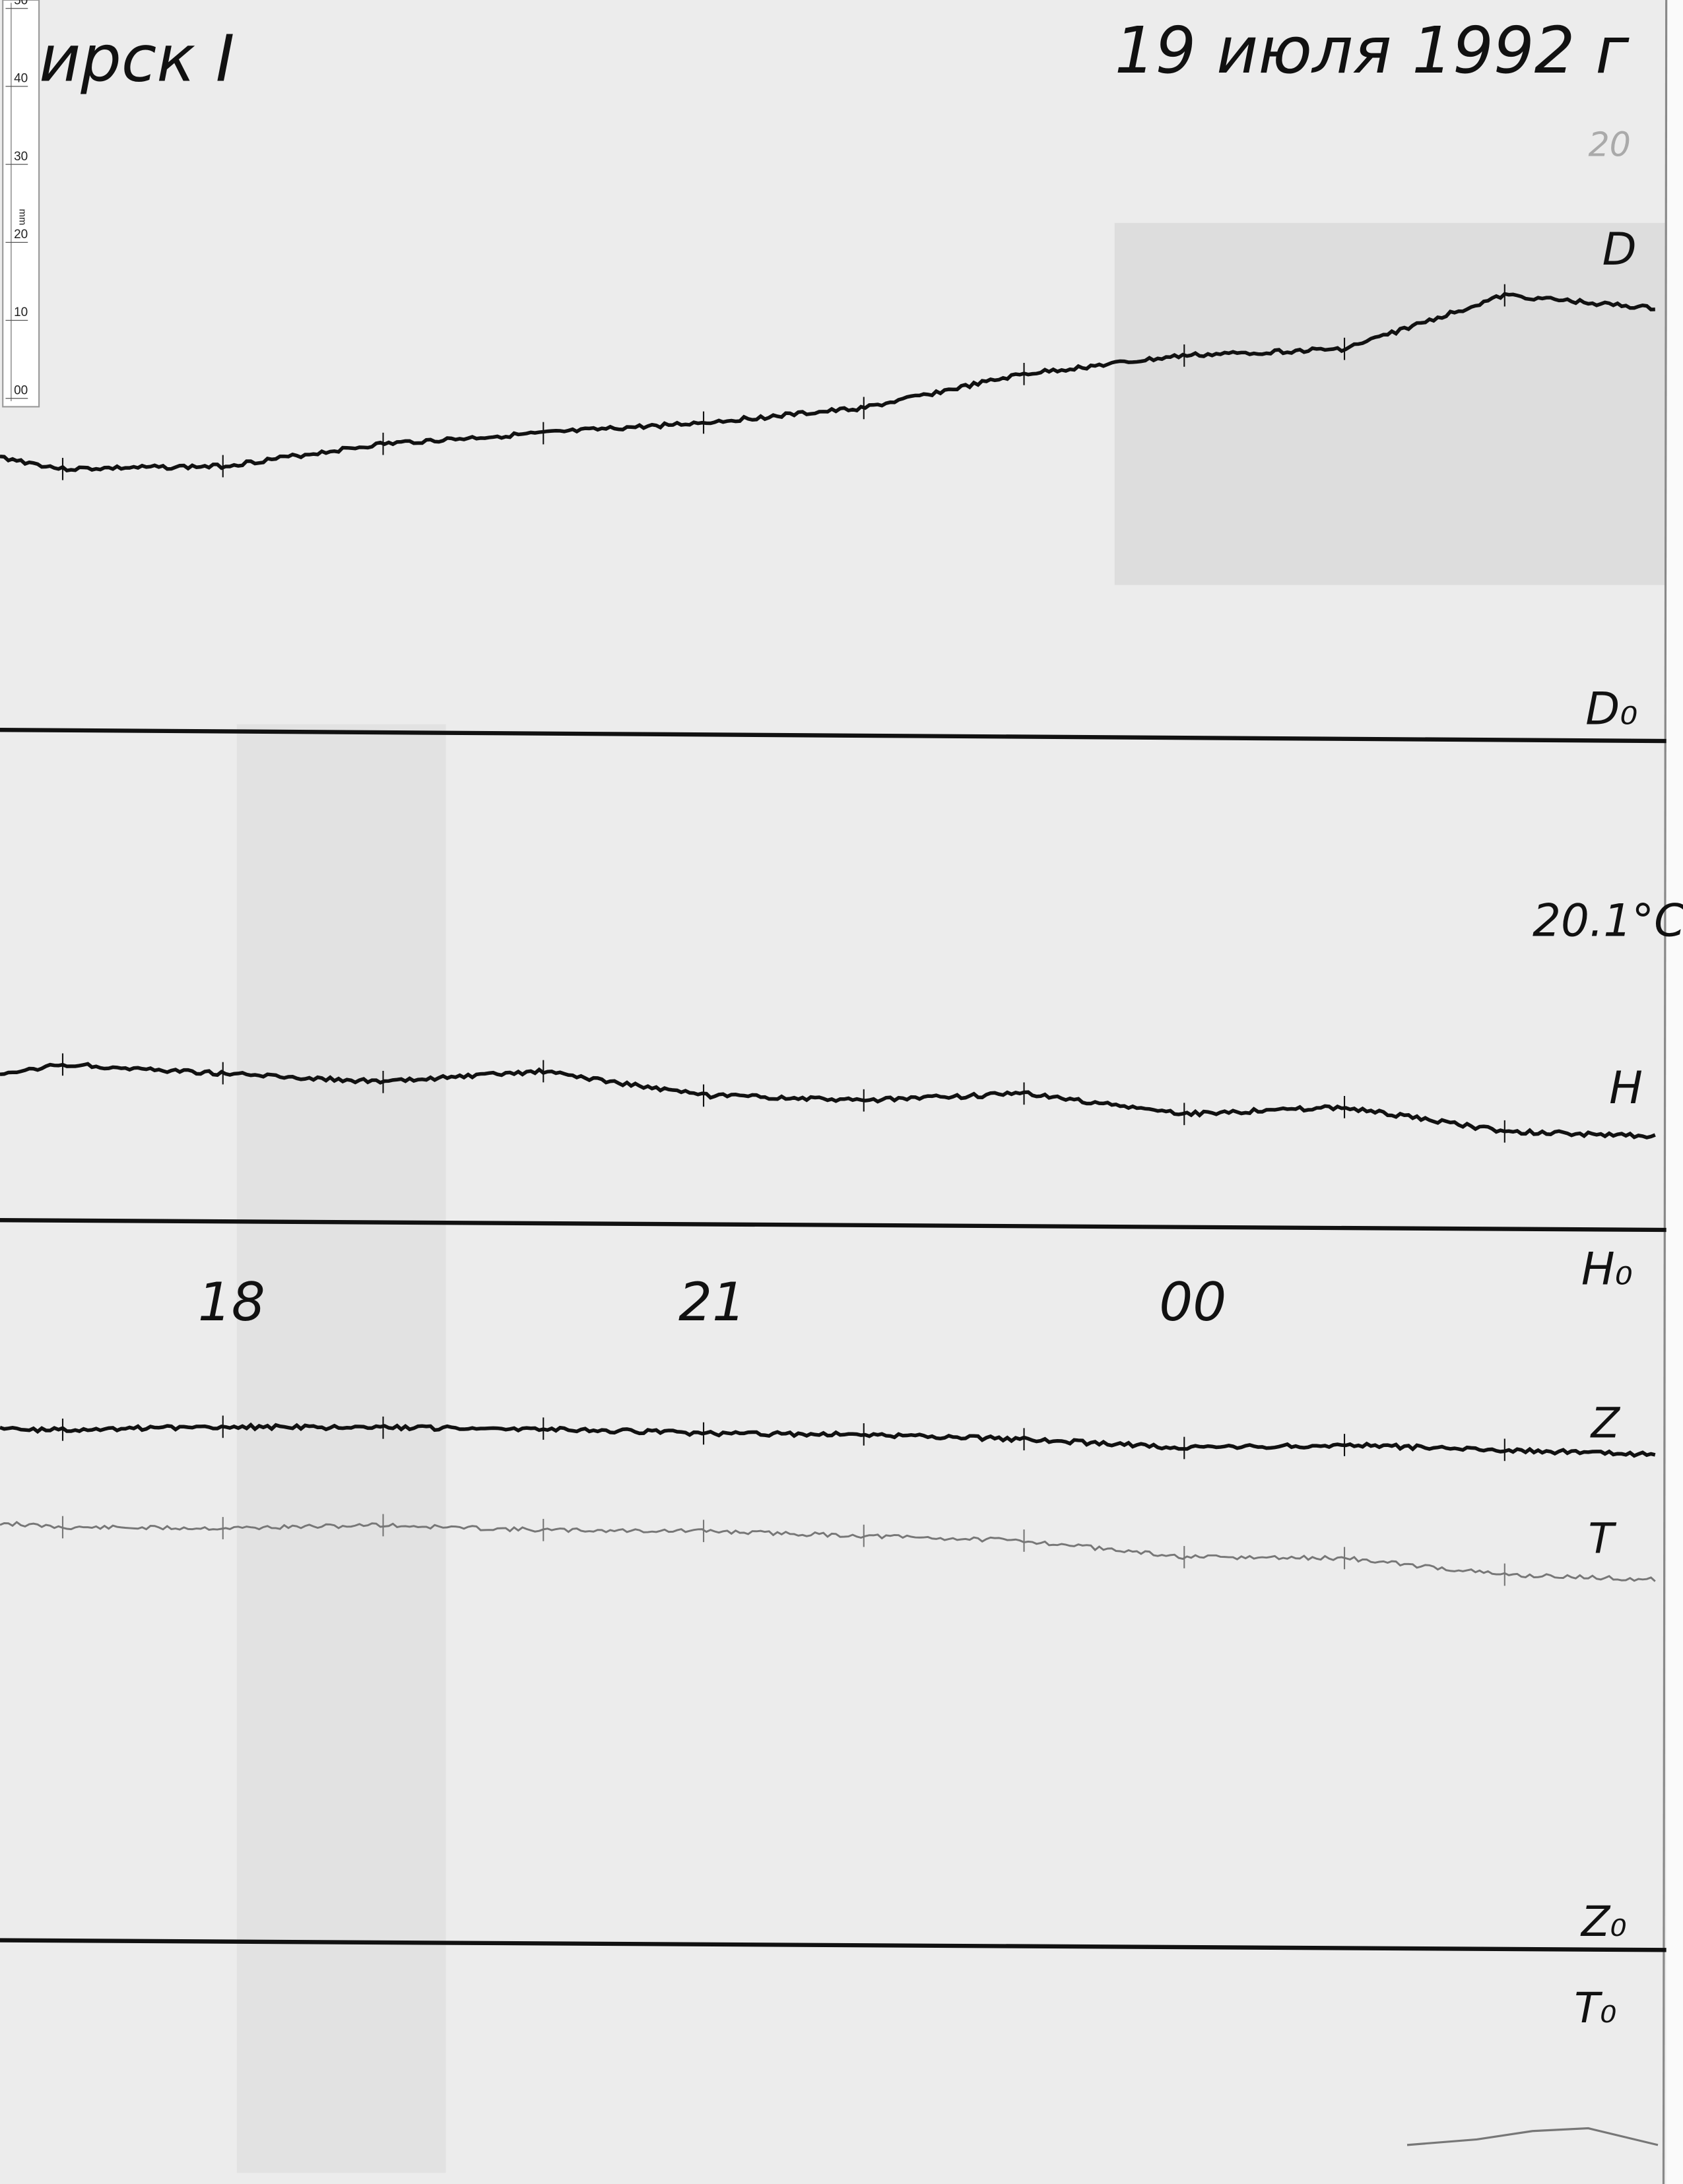 This screenshot has height=2184, width=1683. Describe the element at coordinates (1608, 921) in the screenshot. I see `label-temperature: 20.1°C` at that location.